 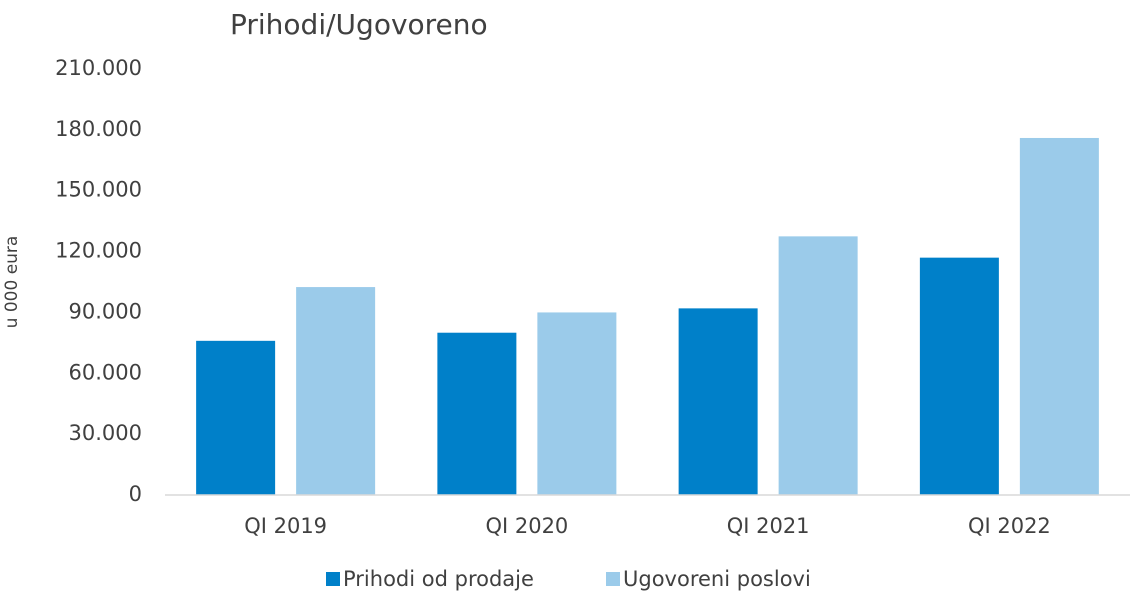 I want to click on legend-label: Ugovoreni poslovi, so click(x=717, y=579).